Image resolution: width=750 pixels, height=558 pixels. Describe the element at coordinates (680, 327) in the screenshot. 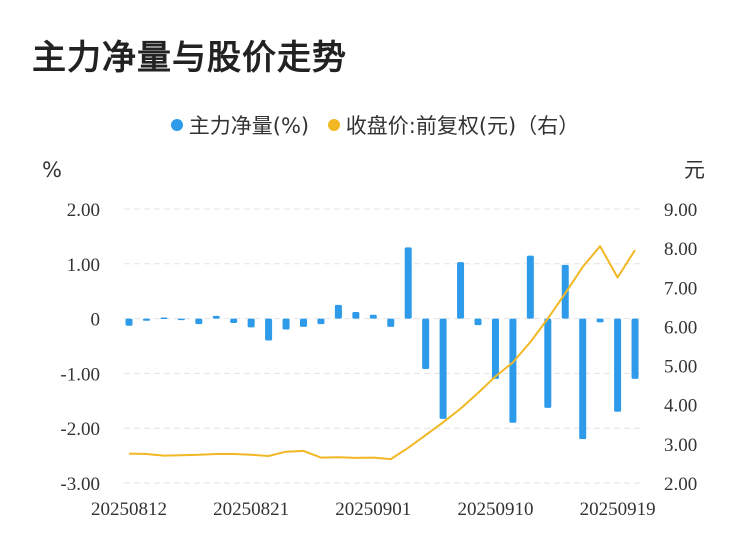

I see `right-axis-tick: 6.00` at that location.